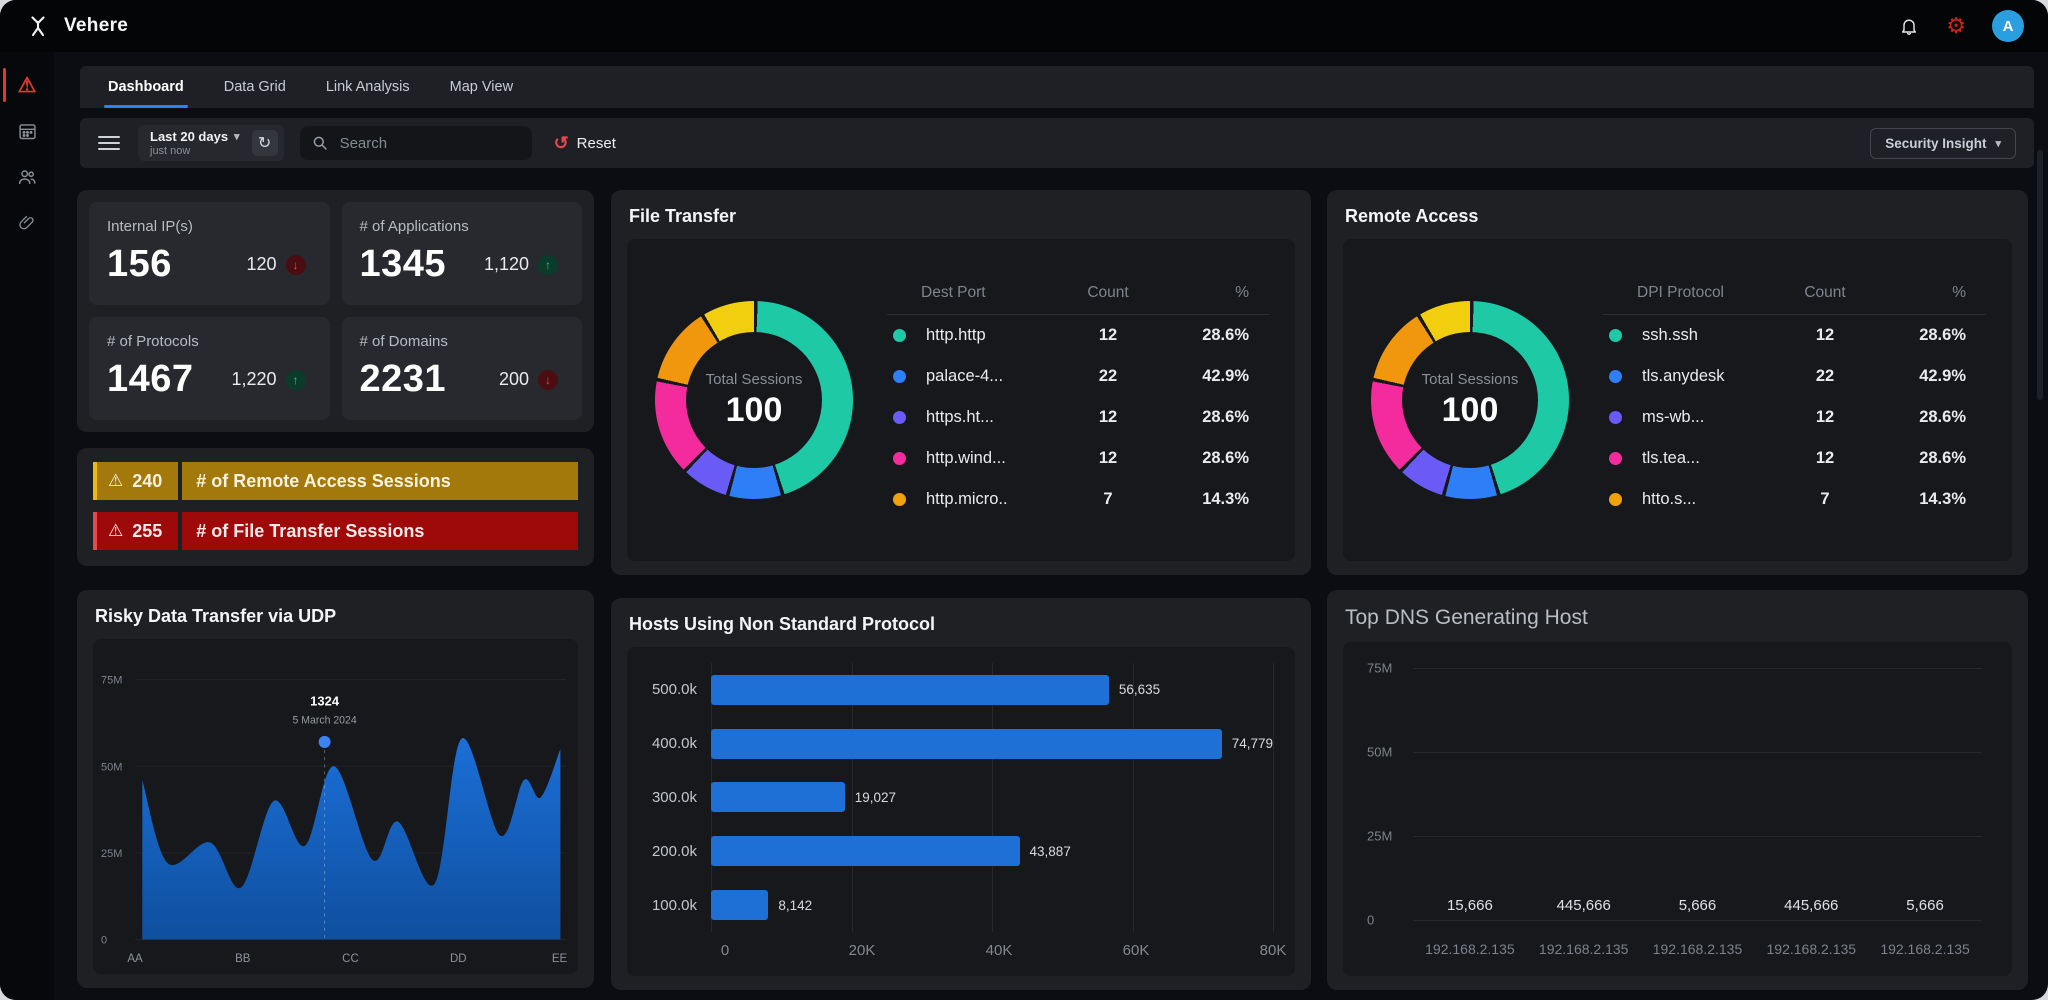 This screenshot has height=1000, width=2048. I want to click on y-axis-label: 500.0k, so click(674, 690).